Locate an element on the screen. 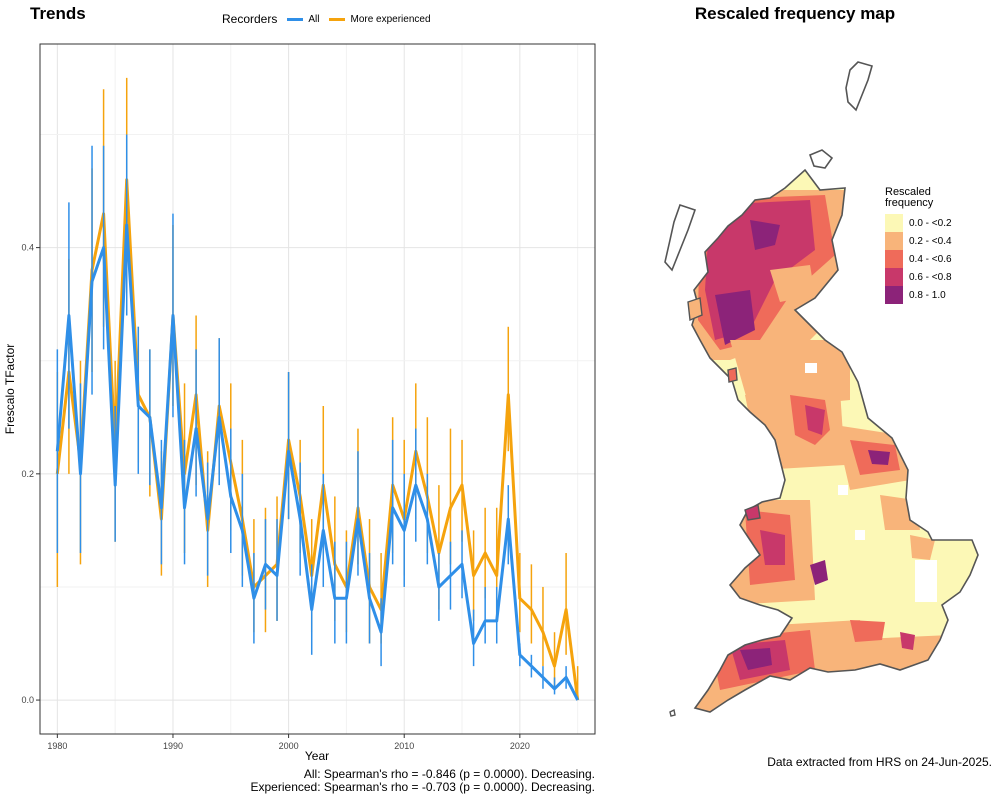 This screenshot has width=1000, height=800. map-legend-label: 0.8 - 1.0 is located at coordinates (927, 295).